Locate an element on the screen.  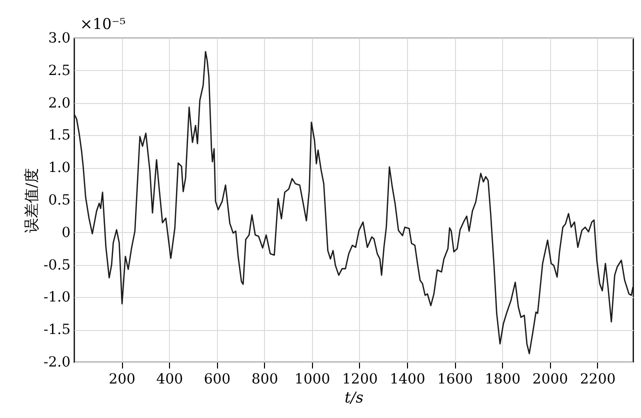
y-tick-label: 3.0 is located at coordinates (59, 38).